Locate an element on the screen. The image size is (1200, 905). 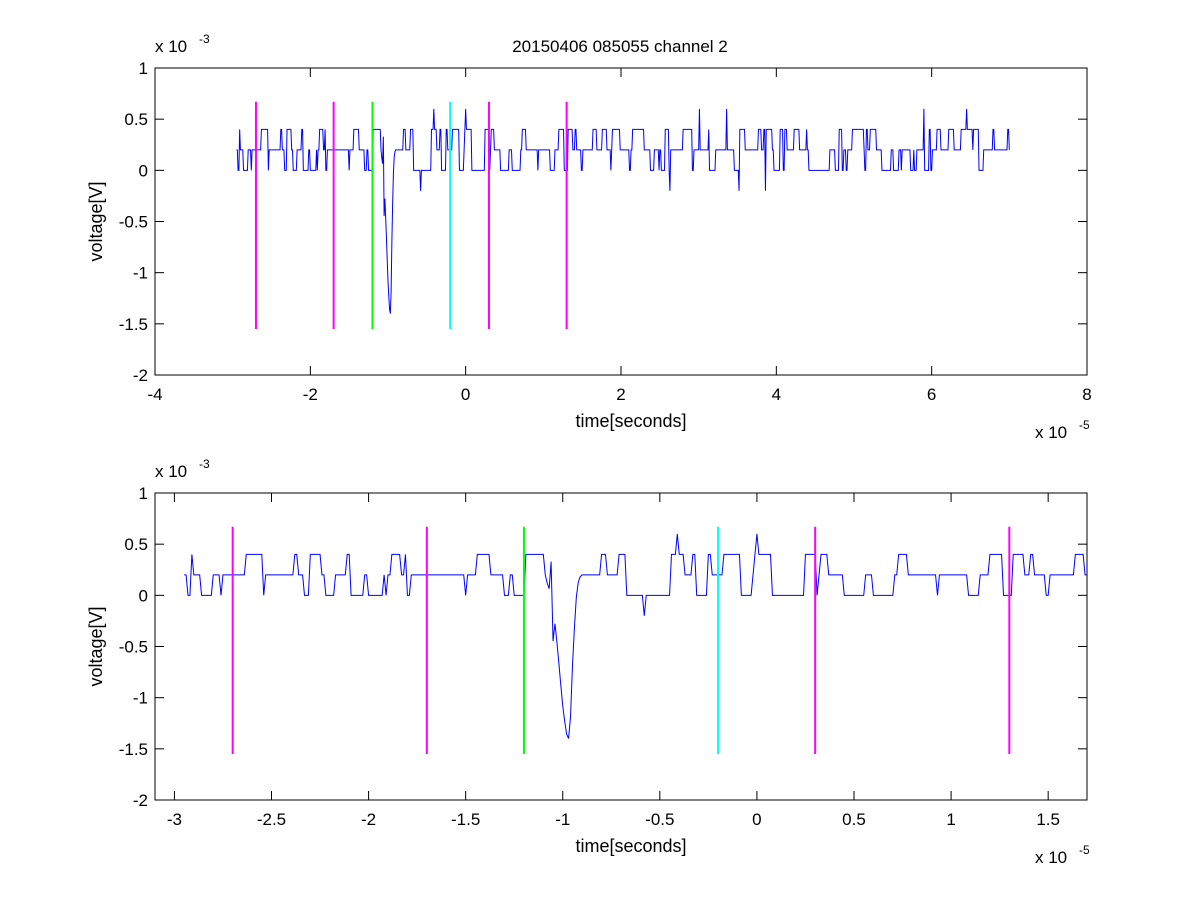
x-tick-label: 4 is located at coordinates (776, 394).